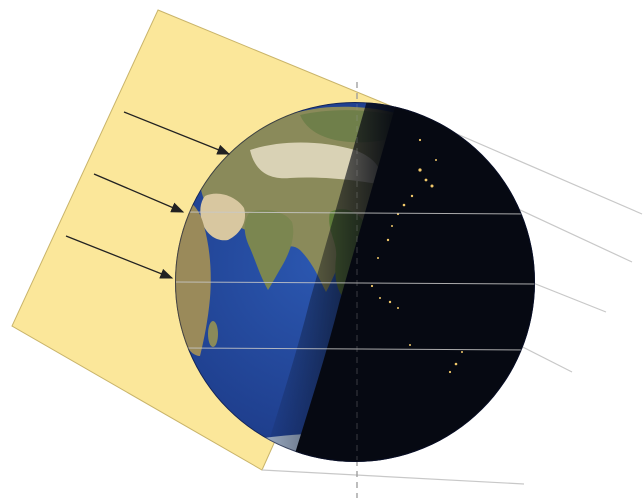 Image resolution: width=644 pixels, height=500 pixels. I want to click on landmass-india, so click(269, 250).